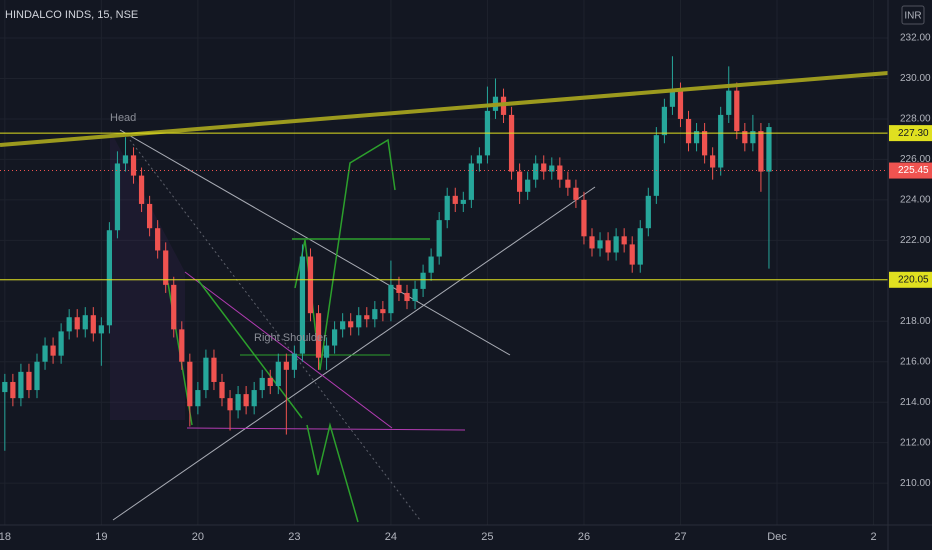  Describe the element at coordinates (915, 483) in the screenshot. I see `y-tick-label: 210.00` at that location.